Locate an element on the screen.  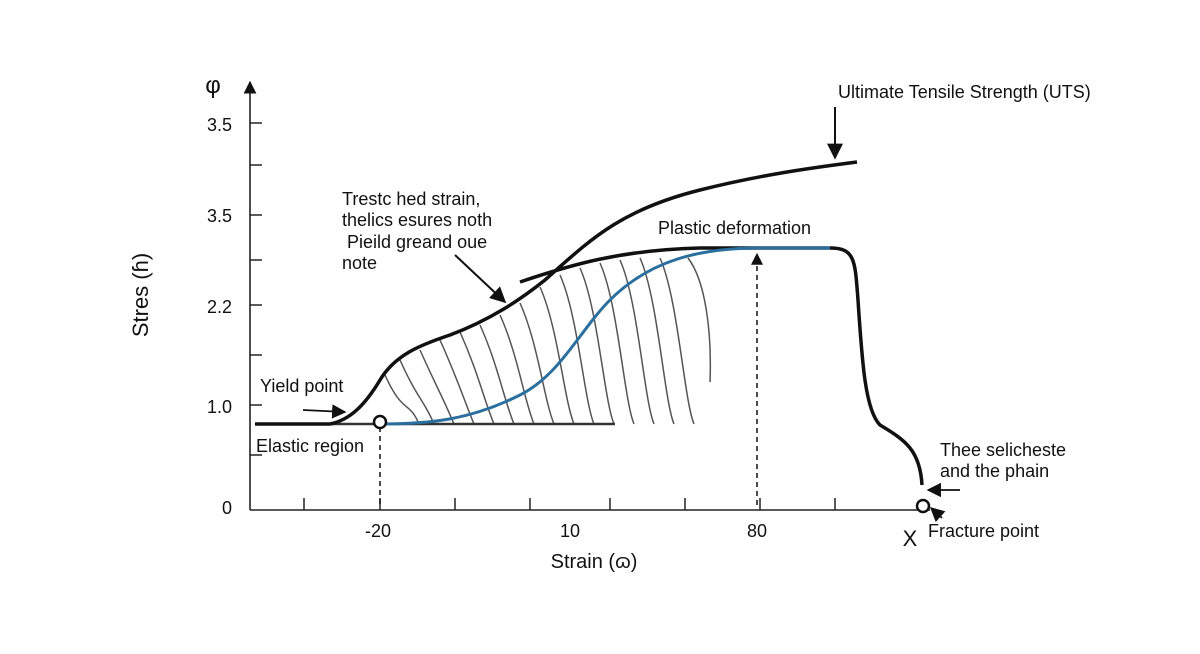
annotation: note is located at coordinates (359, 263).